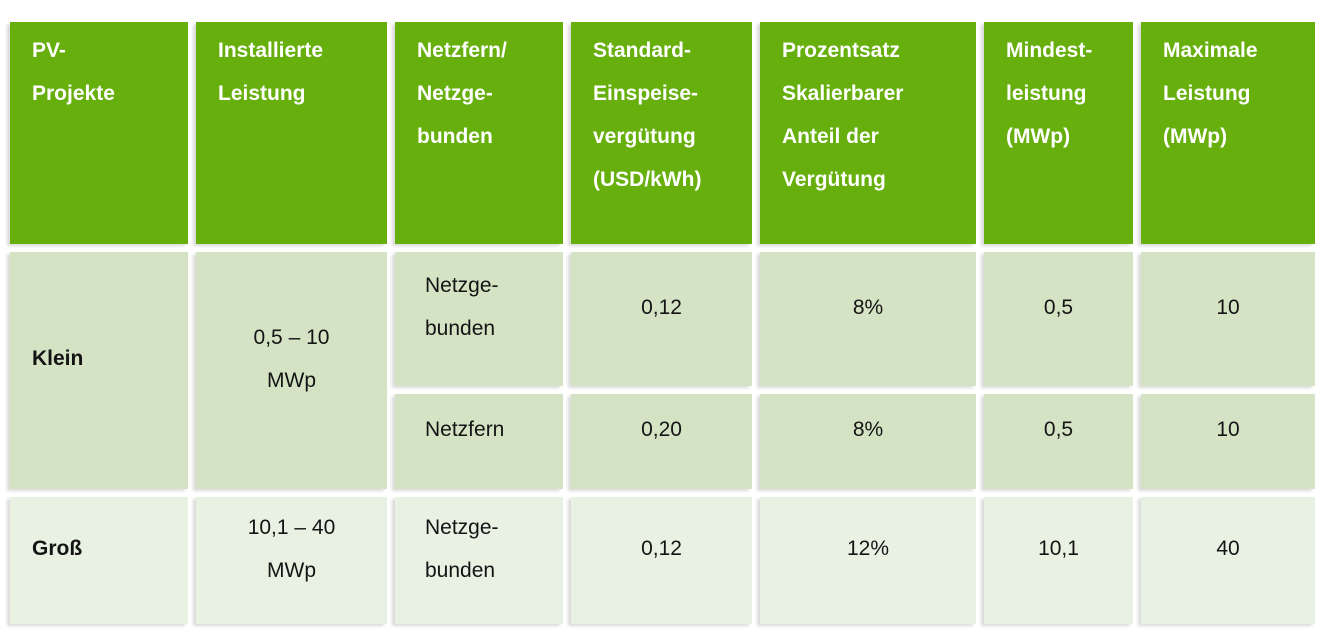  What do you see at coordinates (868, 560) in the screenshot?
I see `cell-scalable-share: 12%` at bounding box center [868, 560].